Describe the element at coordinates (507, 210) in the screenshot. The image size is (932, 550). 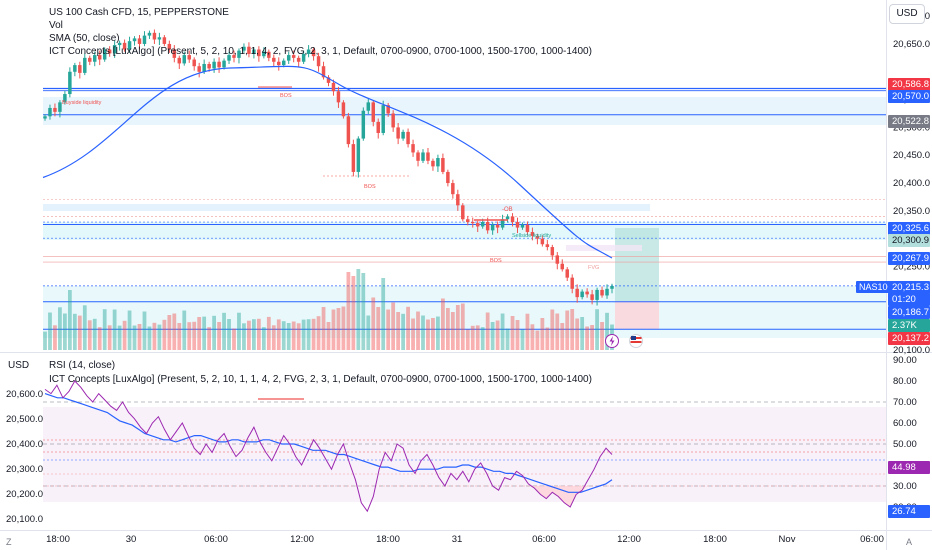
I see `annotation-label: -OB` at that location.